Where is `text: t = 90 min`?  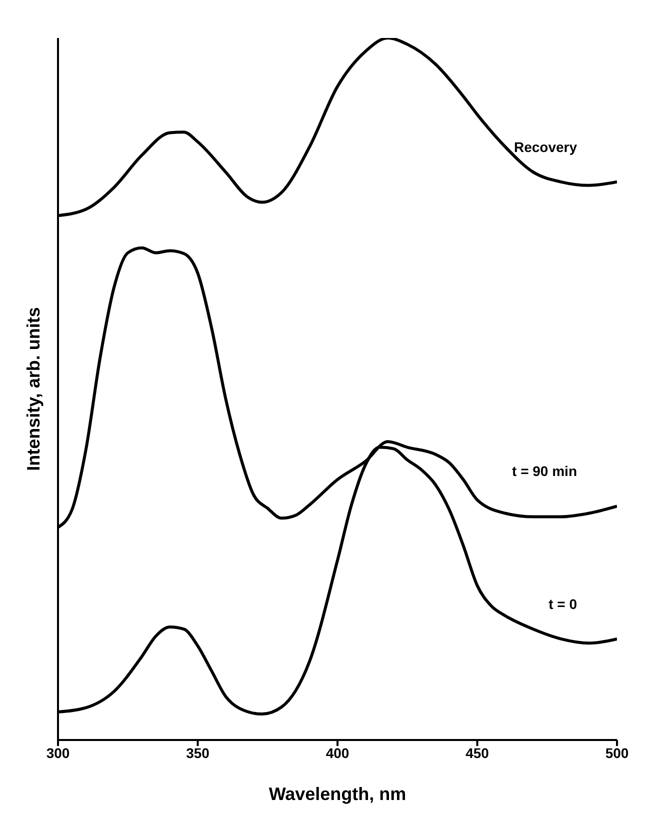 text: t = 90 min is located at coordinates (544, 471).